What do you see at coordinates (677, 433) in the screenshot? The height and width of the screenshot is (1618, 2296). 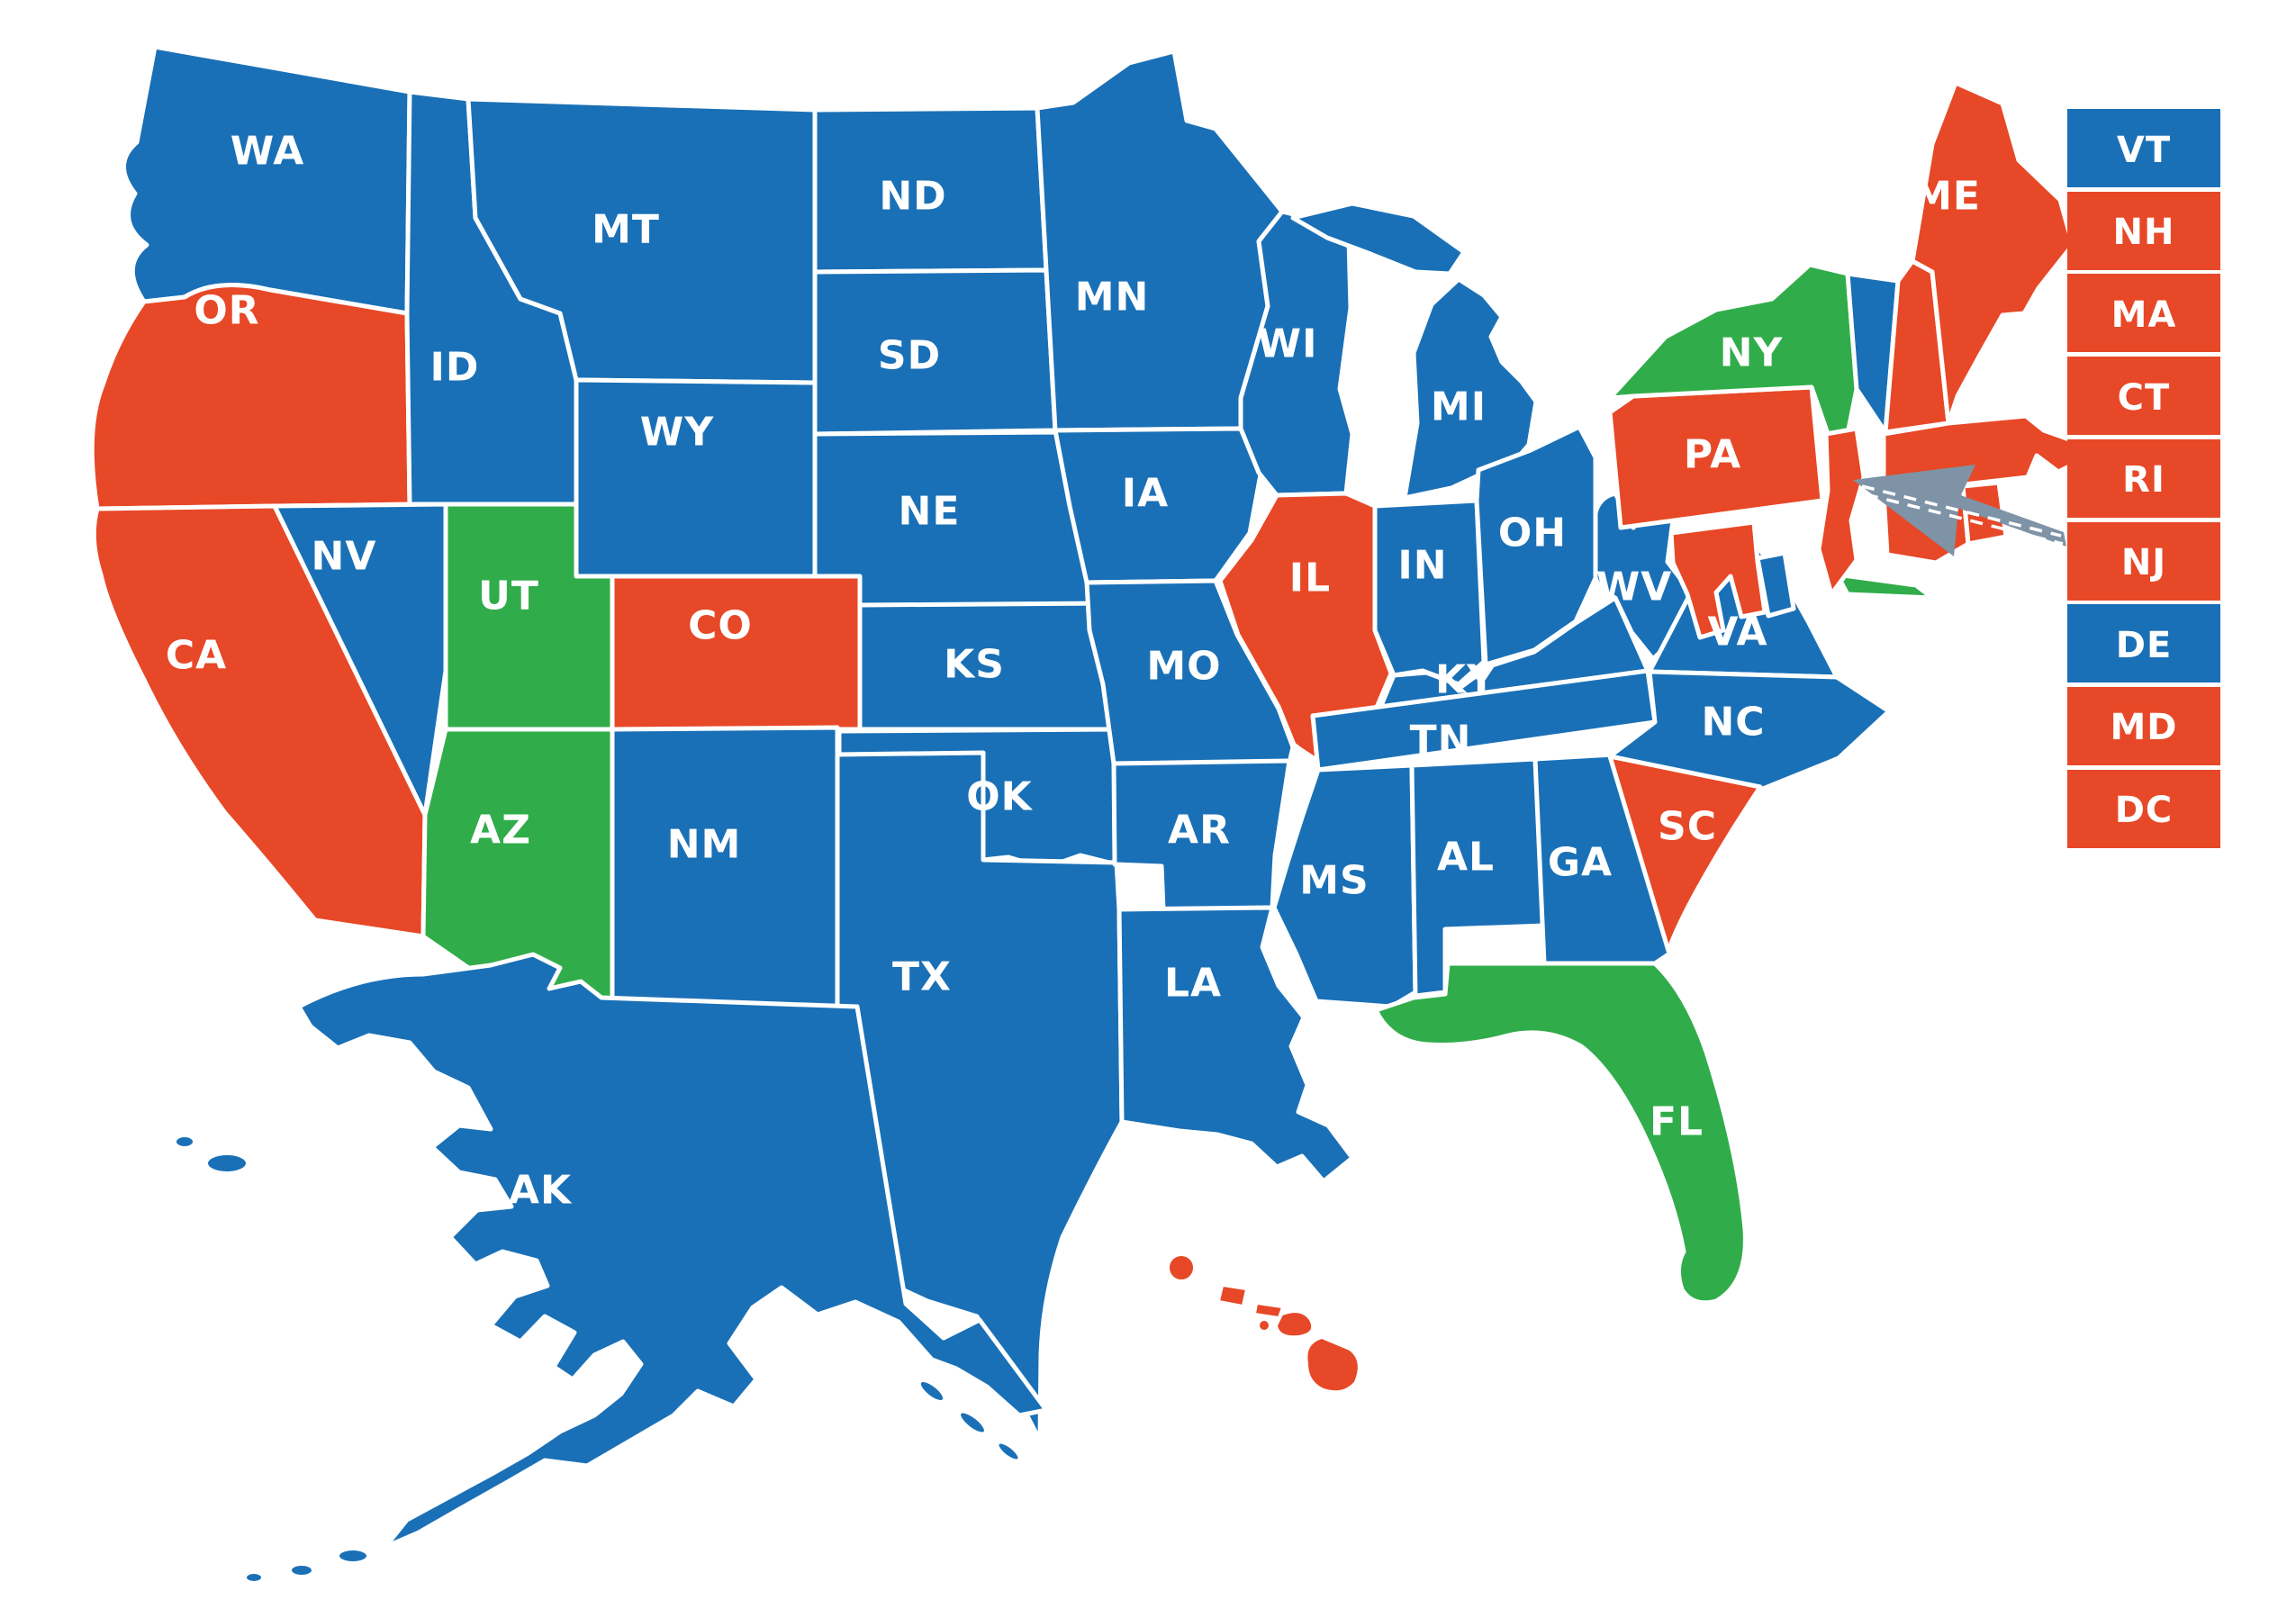 I see `state-label-wy: WY` at bounding box center [677, 433].